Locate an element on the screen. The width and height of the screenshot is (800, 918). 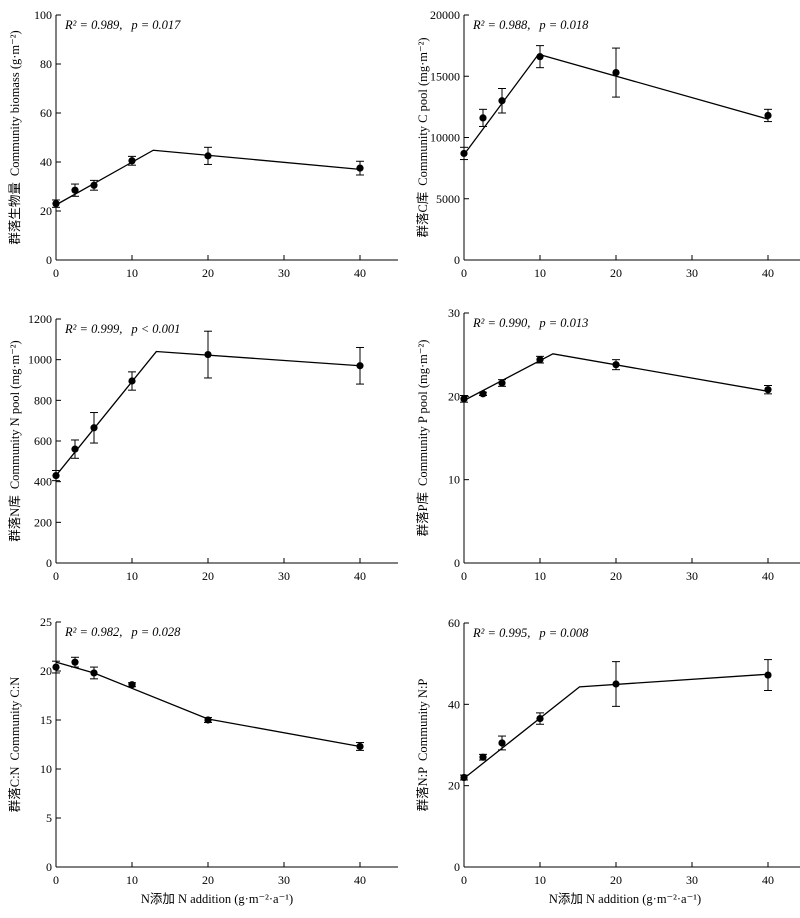
y-axis-label-cn: 群落P库 is located at coordinates (422, 514).